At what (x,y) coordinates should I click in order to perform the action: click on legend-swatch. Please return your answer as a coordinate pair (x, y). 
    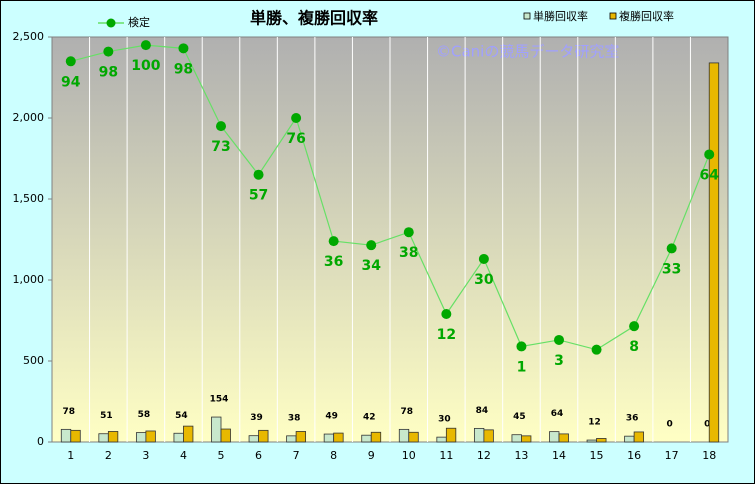
    Looking at the image, I should click on (613, 16).